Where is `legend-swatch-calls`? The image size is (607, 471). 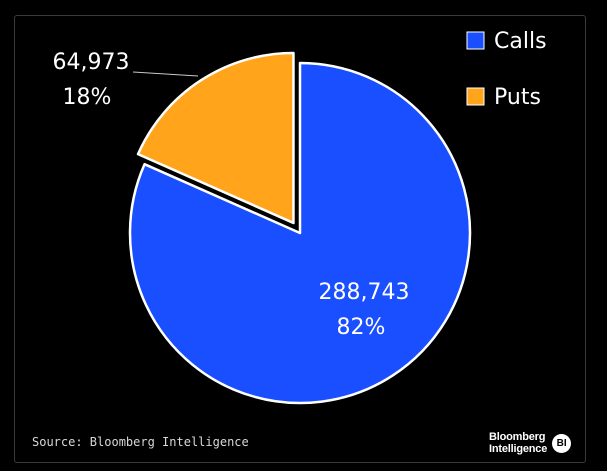 legend-swatch-calls is located at coordinates (475, 40).